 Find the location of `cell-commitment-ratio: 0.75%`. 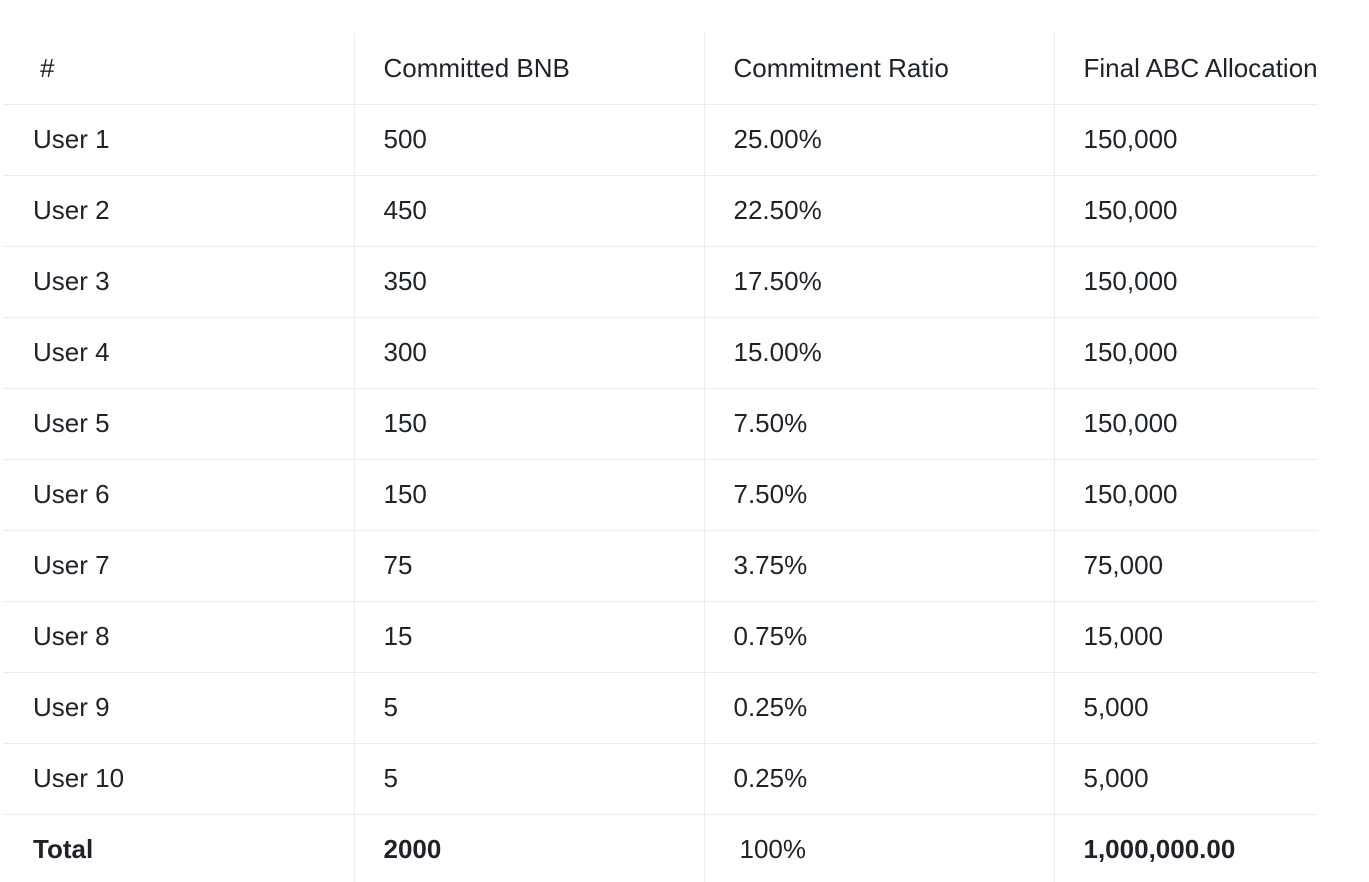

cell-commitment-ratio: 0.75% is located at coordinates (878, 637).